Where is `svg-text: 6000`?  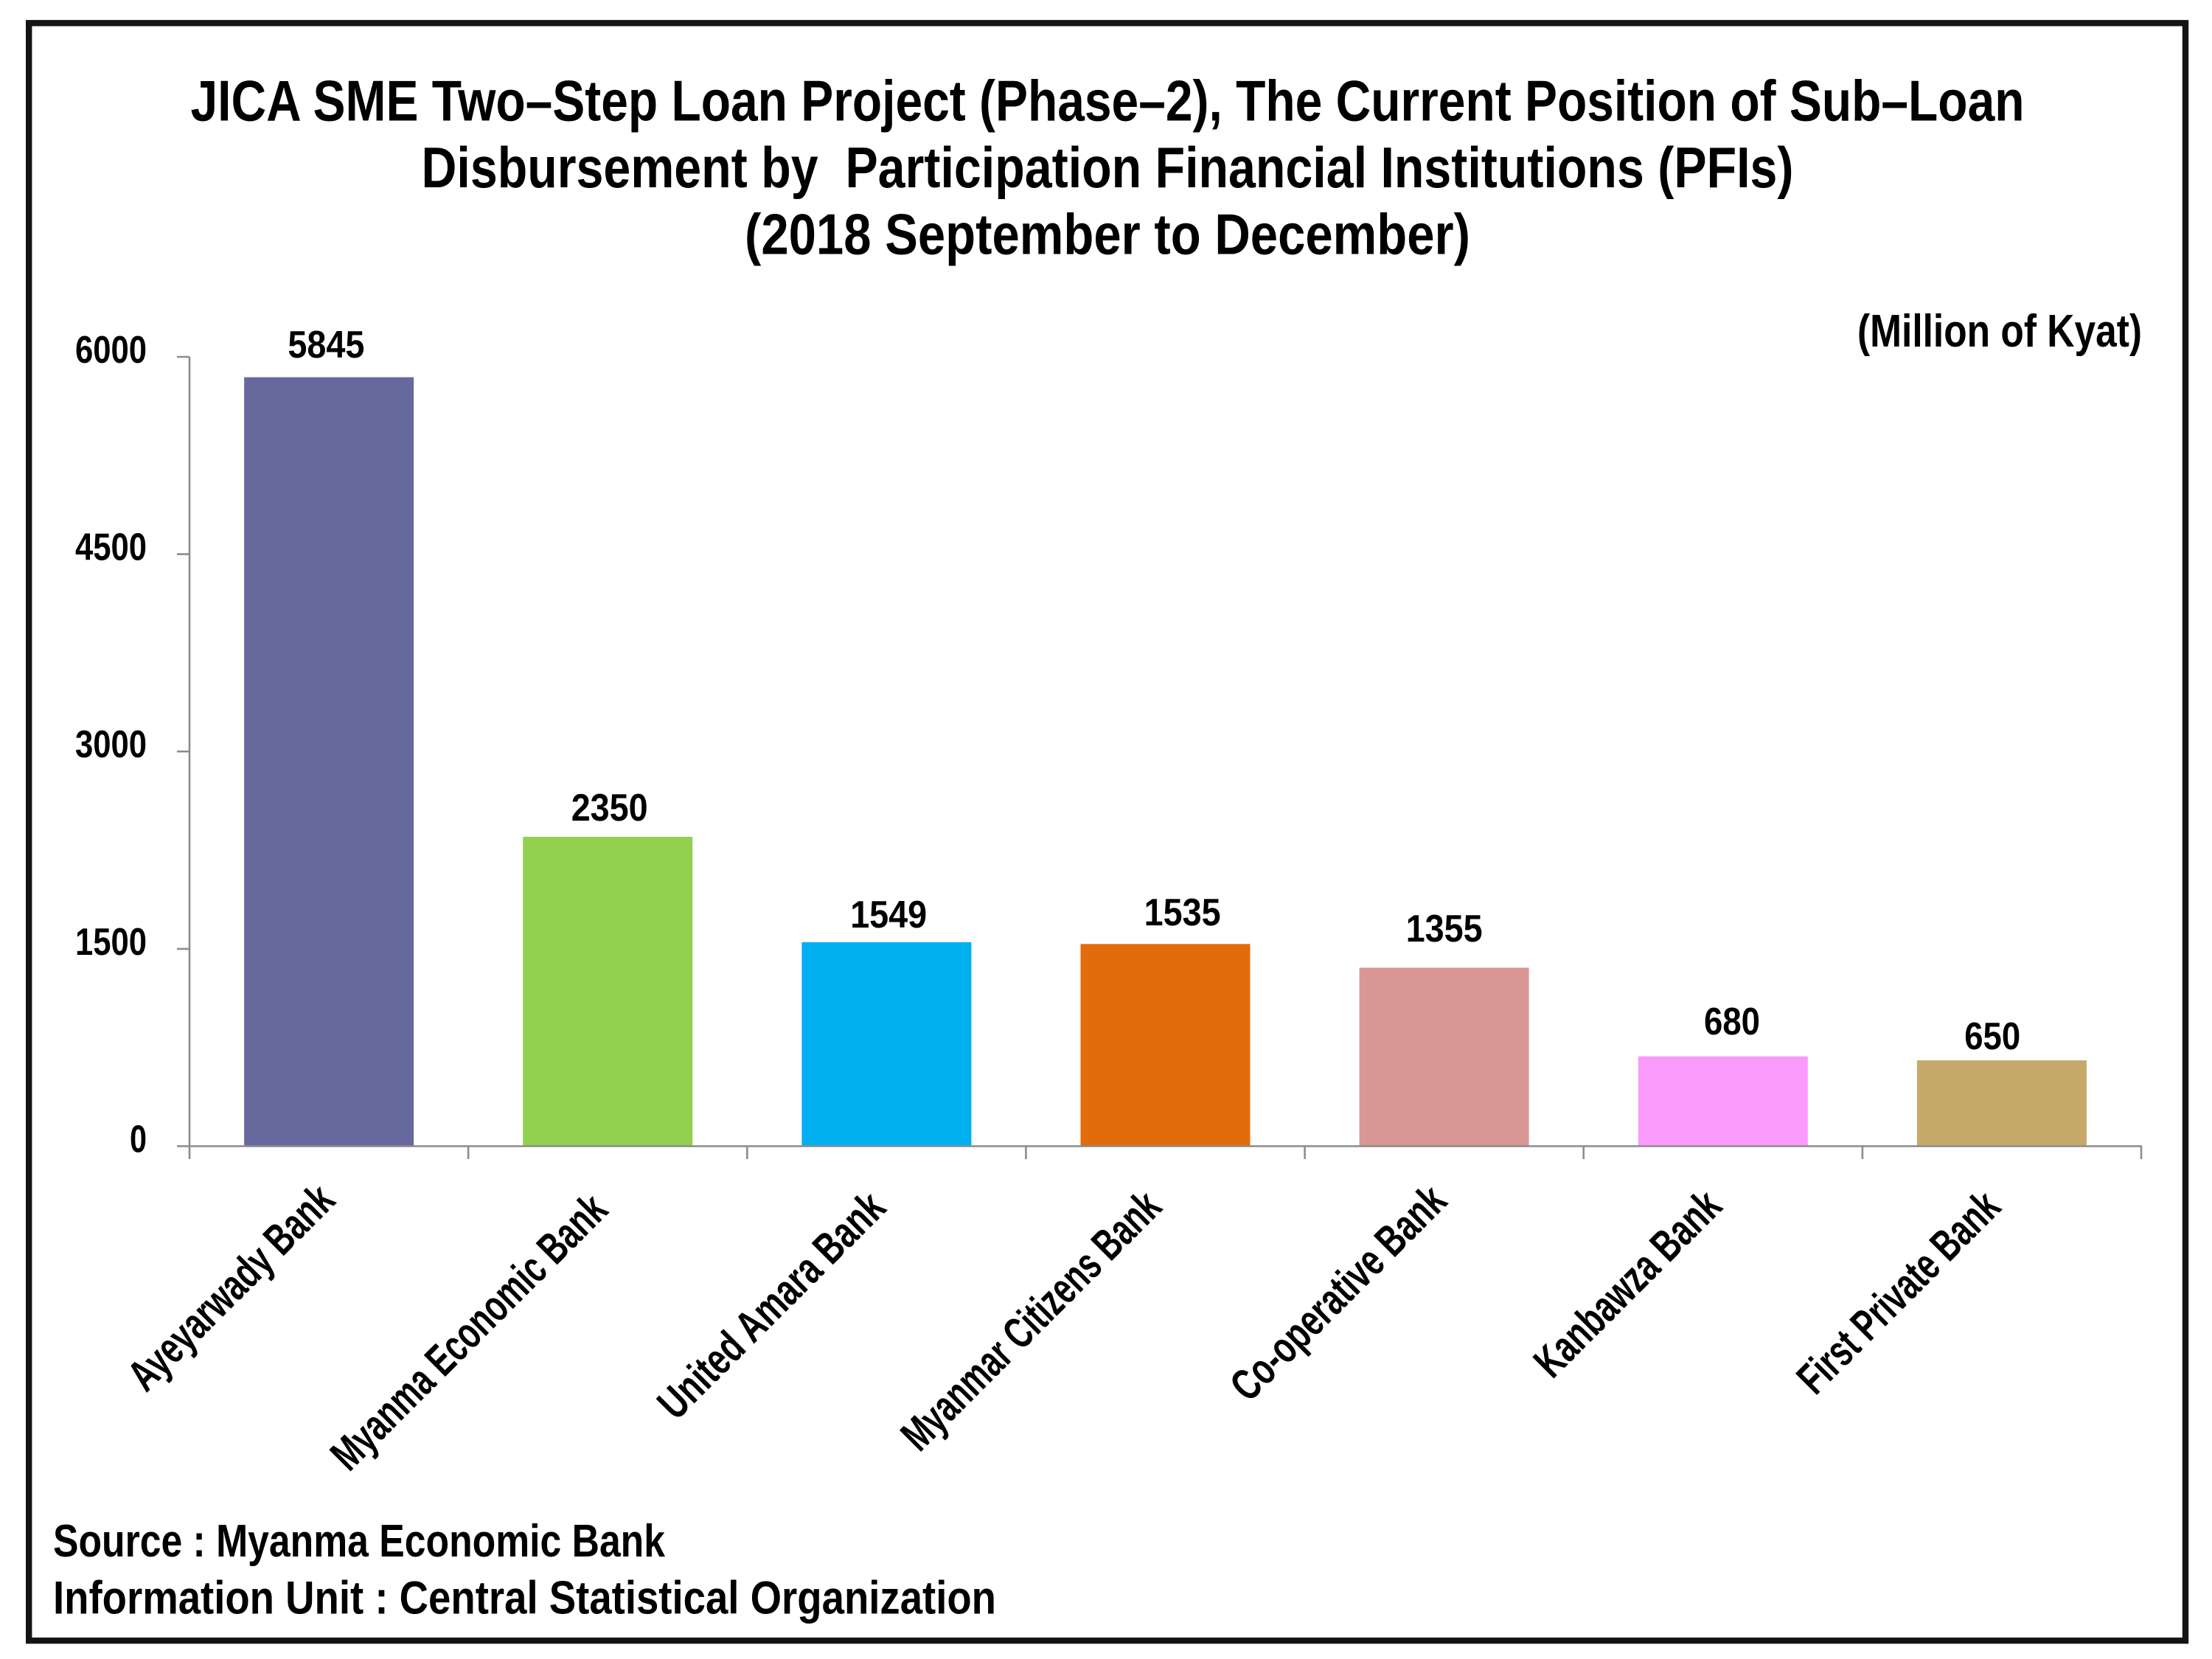 svg-text: 6000 is located at coordinates (111, 349).